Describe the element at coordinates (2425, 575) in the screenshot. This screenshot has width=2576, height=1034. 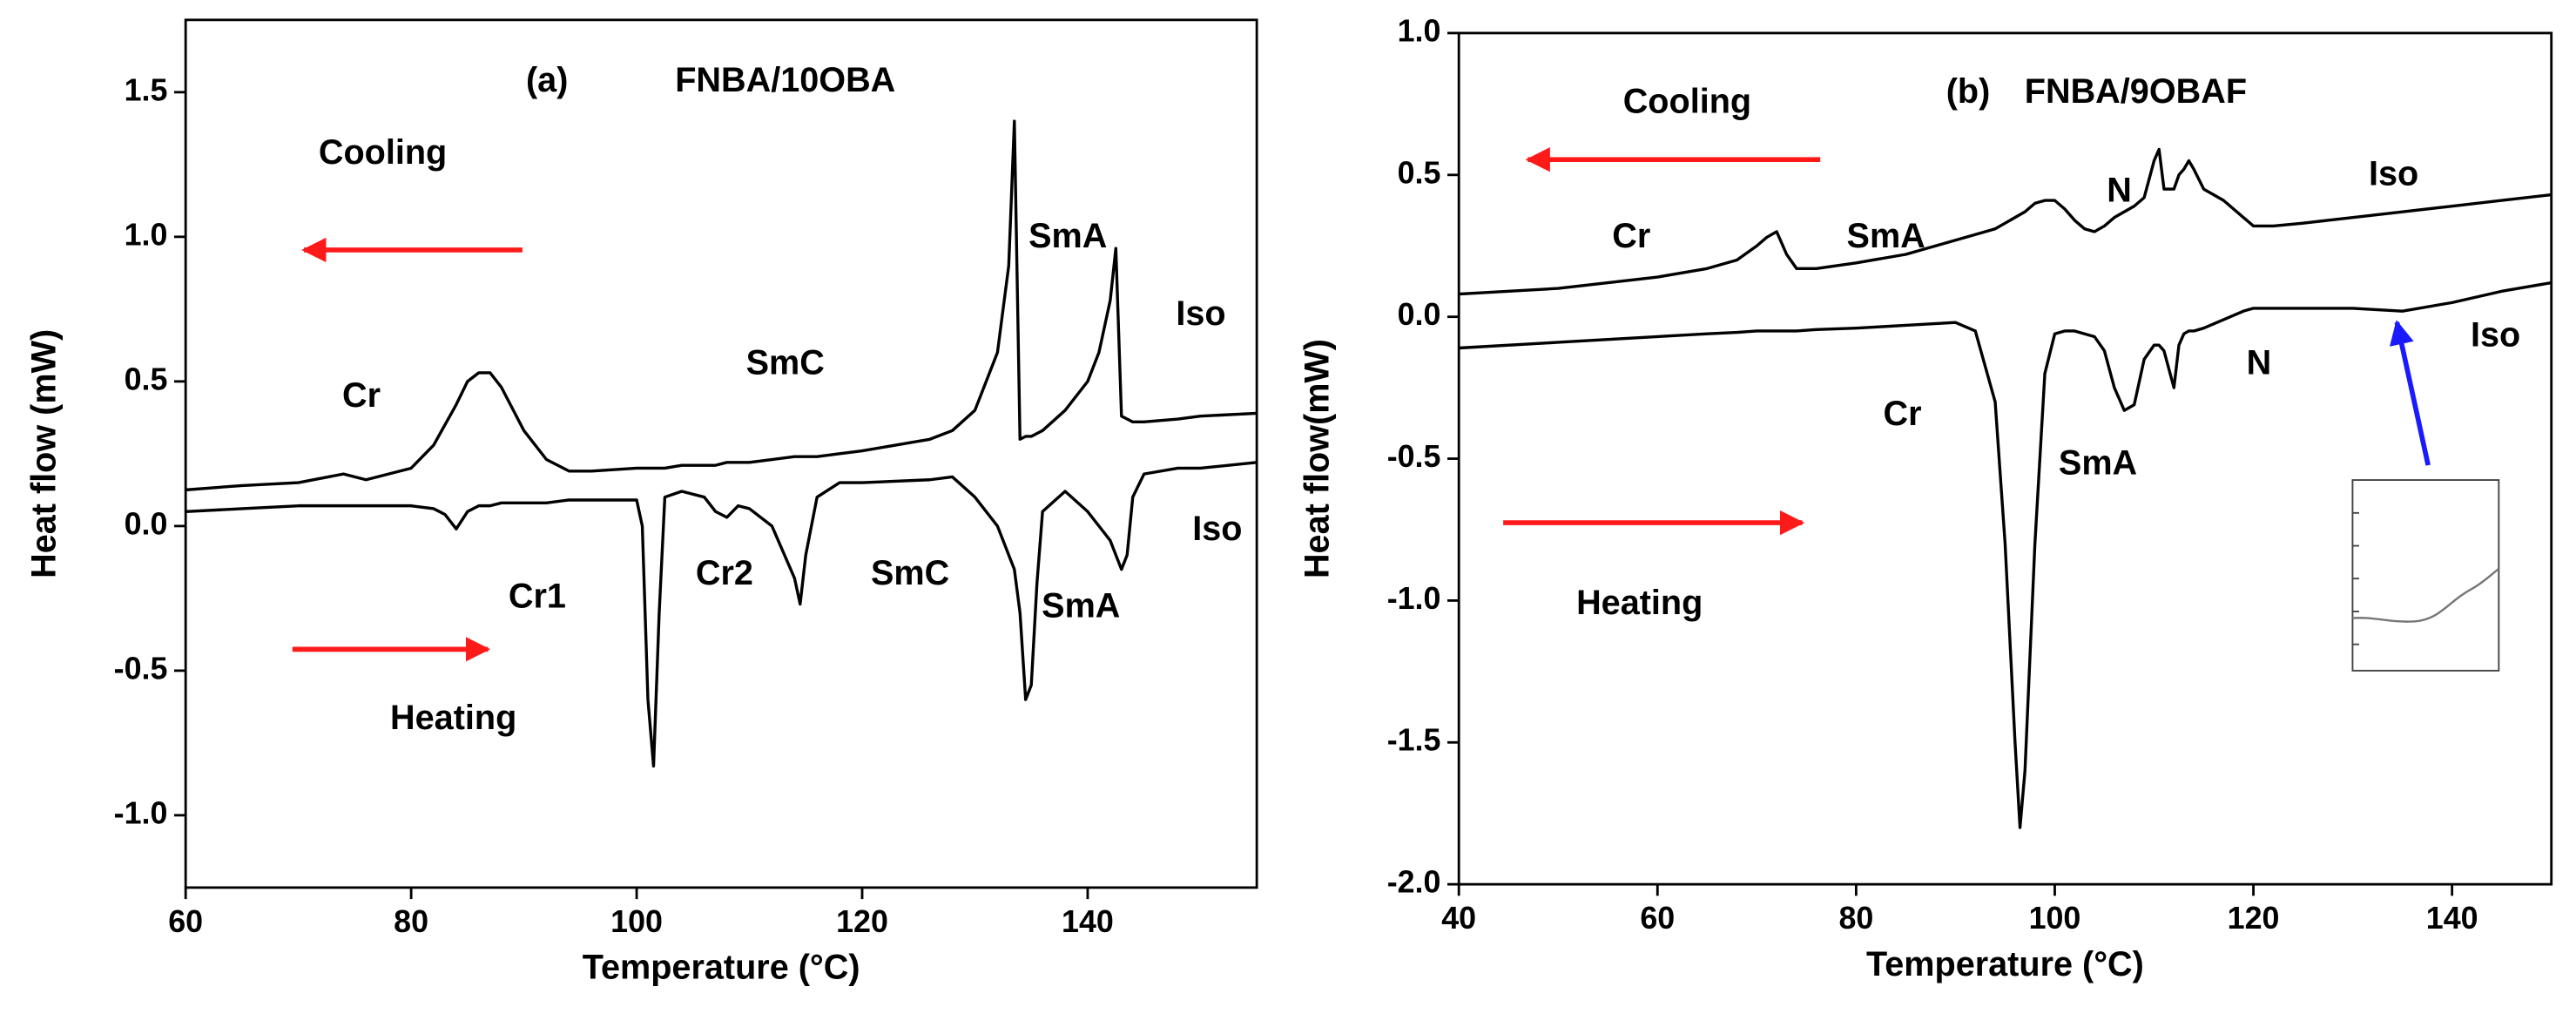
I see `inset` at that location.